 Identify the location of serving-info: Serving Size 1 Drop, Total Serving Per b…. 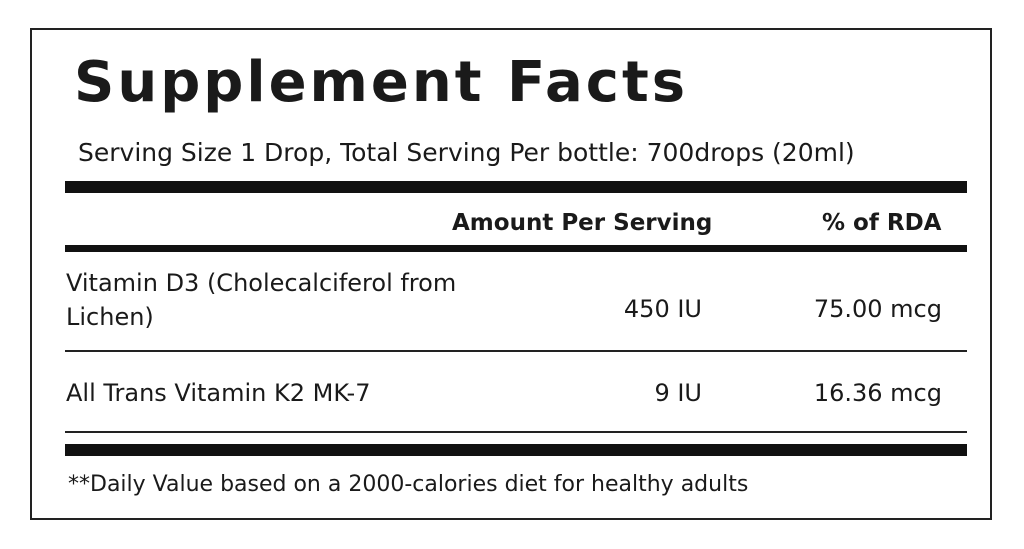
(466, 152).